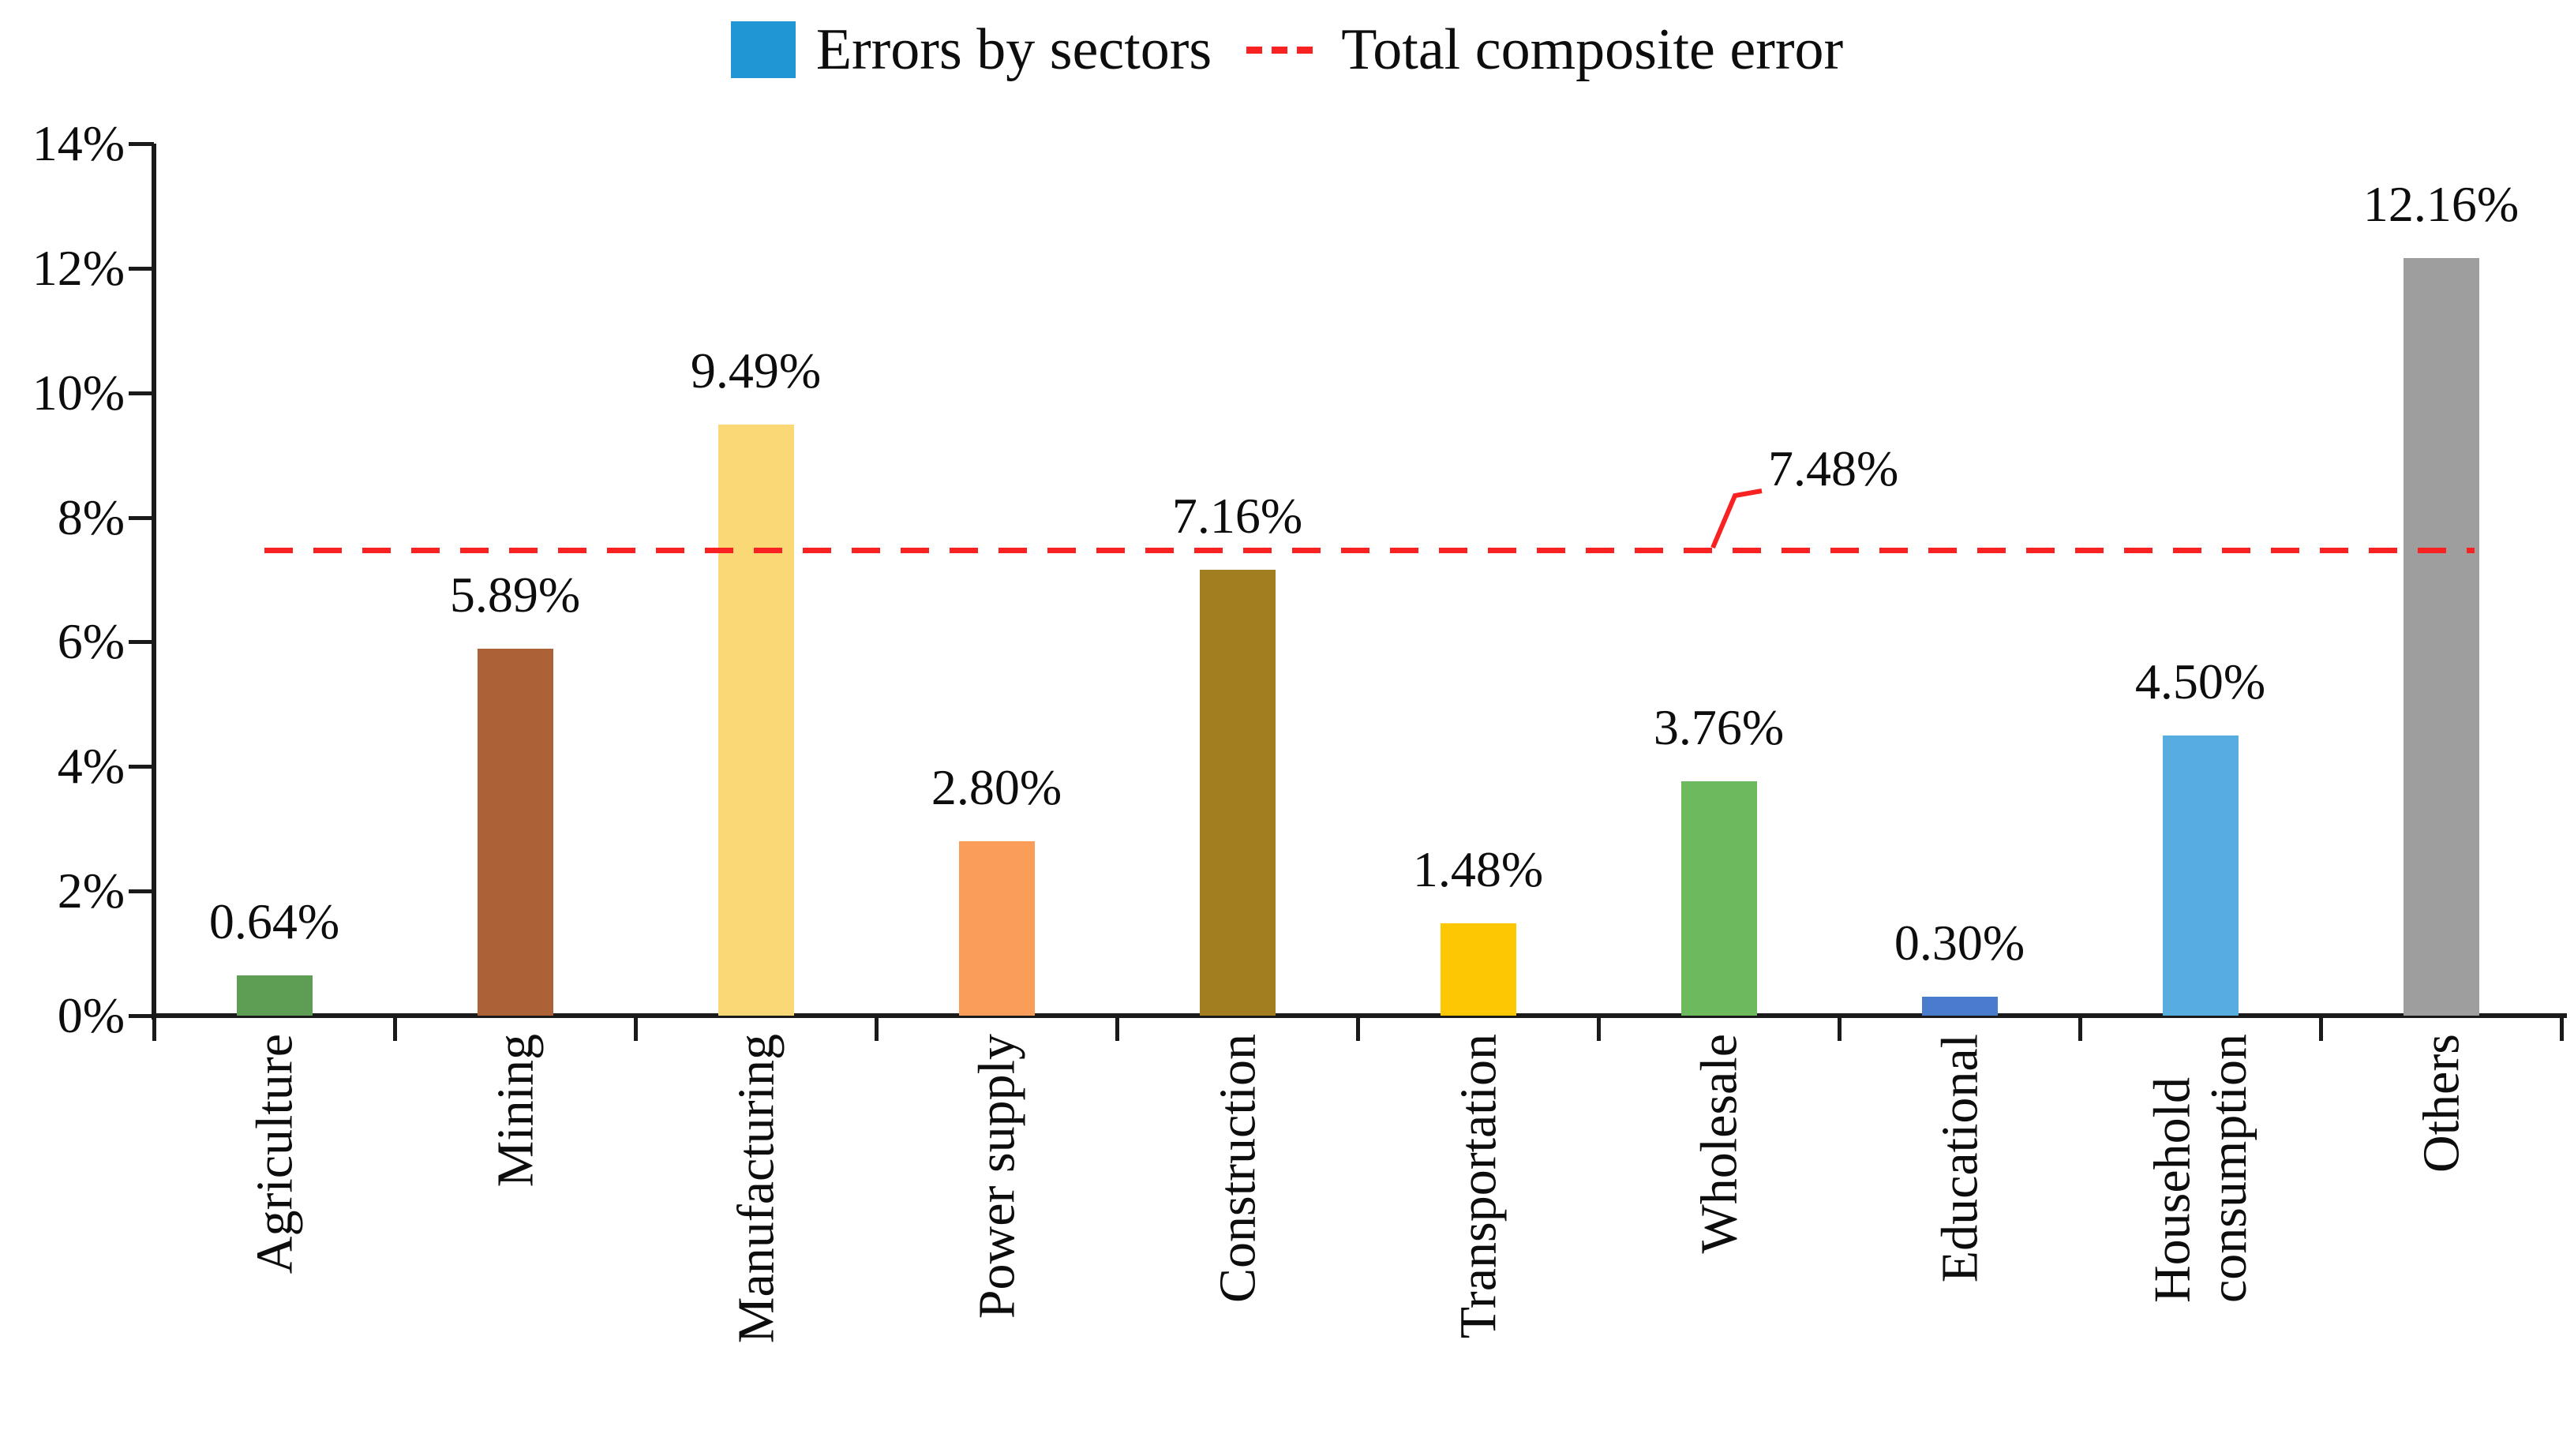 This screenshot has height=1456, width=2574. What do you see at coordinates (91, 766) in the screenshot?
I see `y-axis-label: 4%` at bounding box center [91, 766].